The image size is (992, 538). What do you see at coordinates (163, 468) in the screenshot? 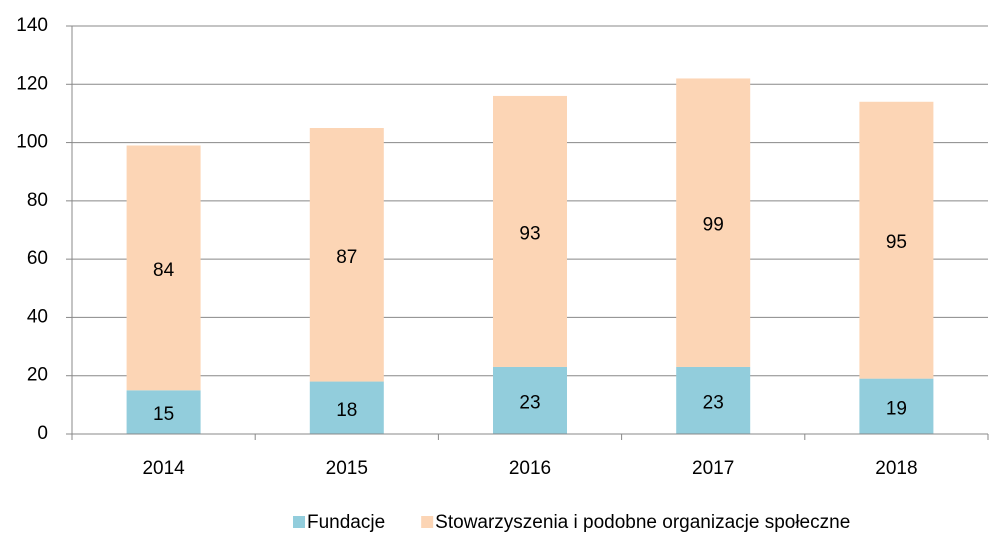
I see `x-tick-label: 2014` at bounding box center [163, 468].